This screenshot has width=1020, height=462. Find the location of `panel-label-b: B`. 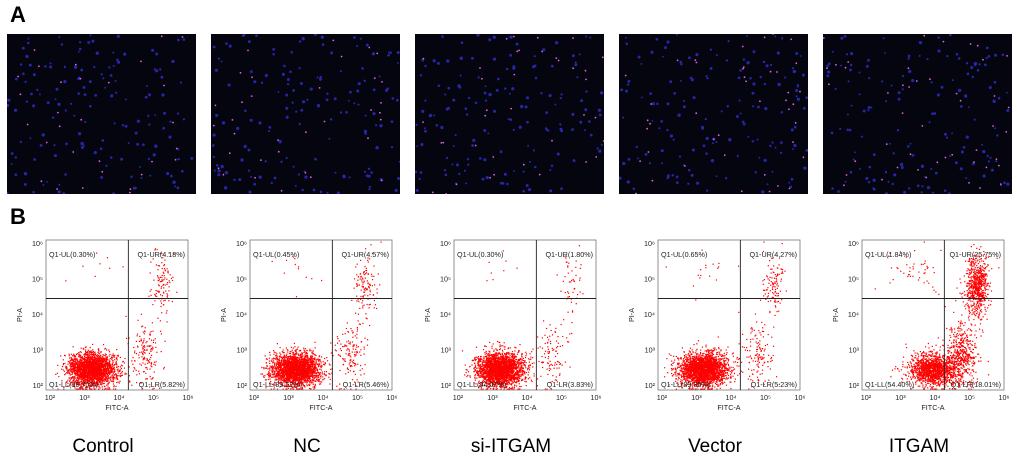

panel-label-b: B is located at coordinates (18, 216).